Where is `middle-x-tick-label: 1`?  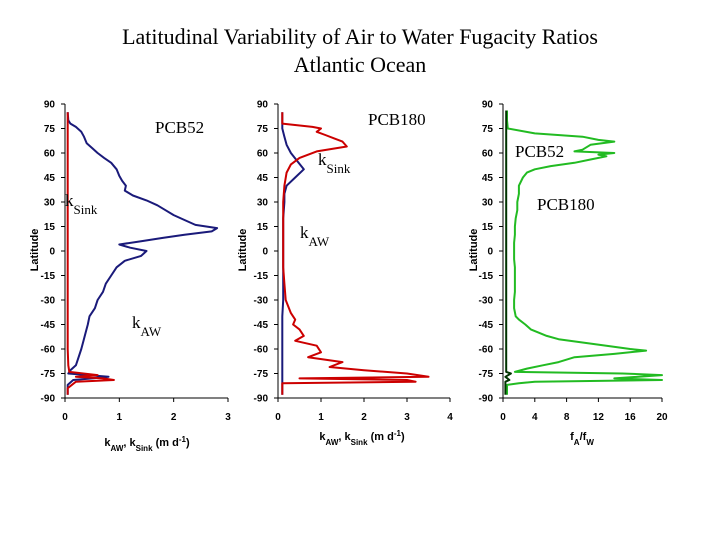
middle-x-tick-label: 1 is located at coordinates (321, 417).